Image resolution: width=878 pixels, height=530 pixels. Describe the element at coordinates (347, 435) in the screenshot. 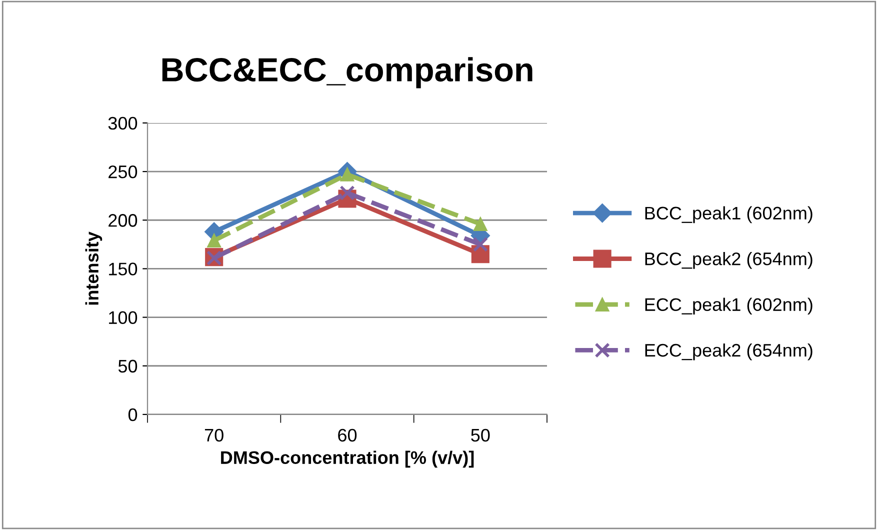

I see `x-tick-label: 60` at that location.